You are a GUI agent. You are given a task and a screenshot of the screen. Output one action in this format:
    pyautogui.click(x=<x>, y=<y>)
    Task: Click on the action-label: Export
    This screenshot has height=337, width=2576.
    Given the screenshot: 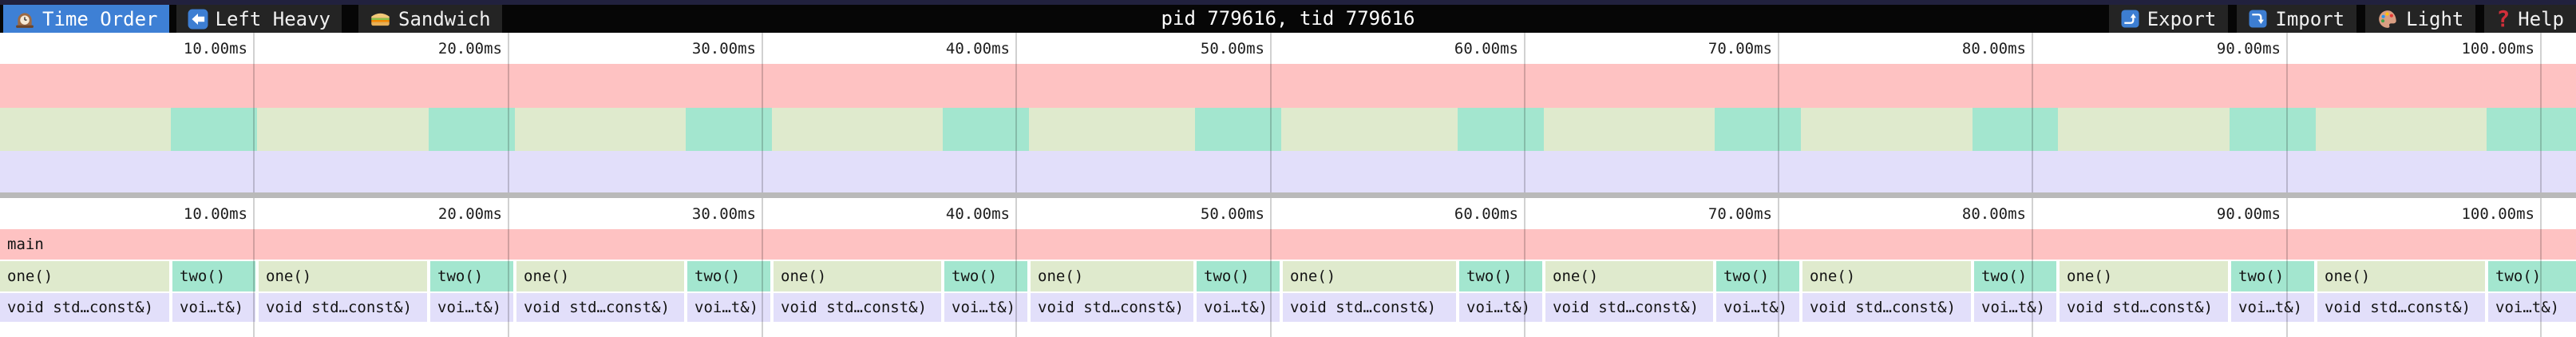 What is the action you would take?
    pyautogui.click(x=2182, y=18)
    